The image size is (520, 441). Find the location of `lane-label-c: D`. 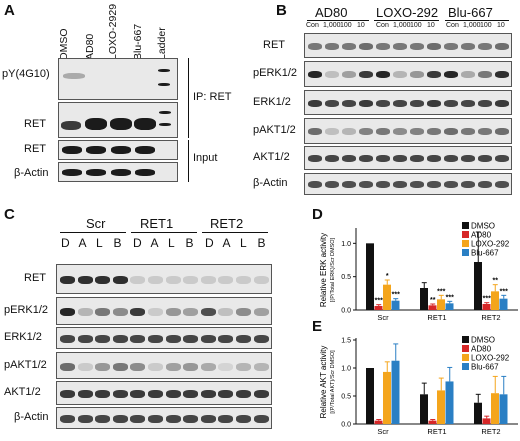

lane-label-c: D is located at coordinates (65, 243).